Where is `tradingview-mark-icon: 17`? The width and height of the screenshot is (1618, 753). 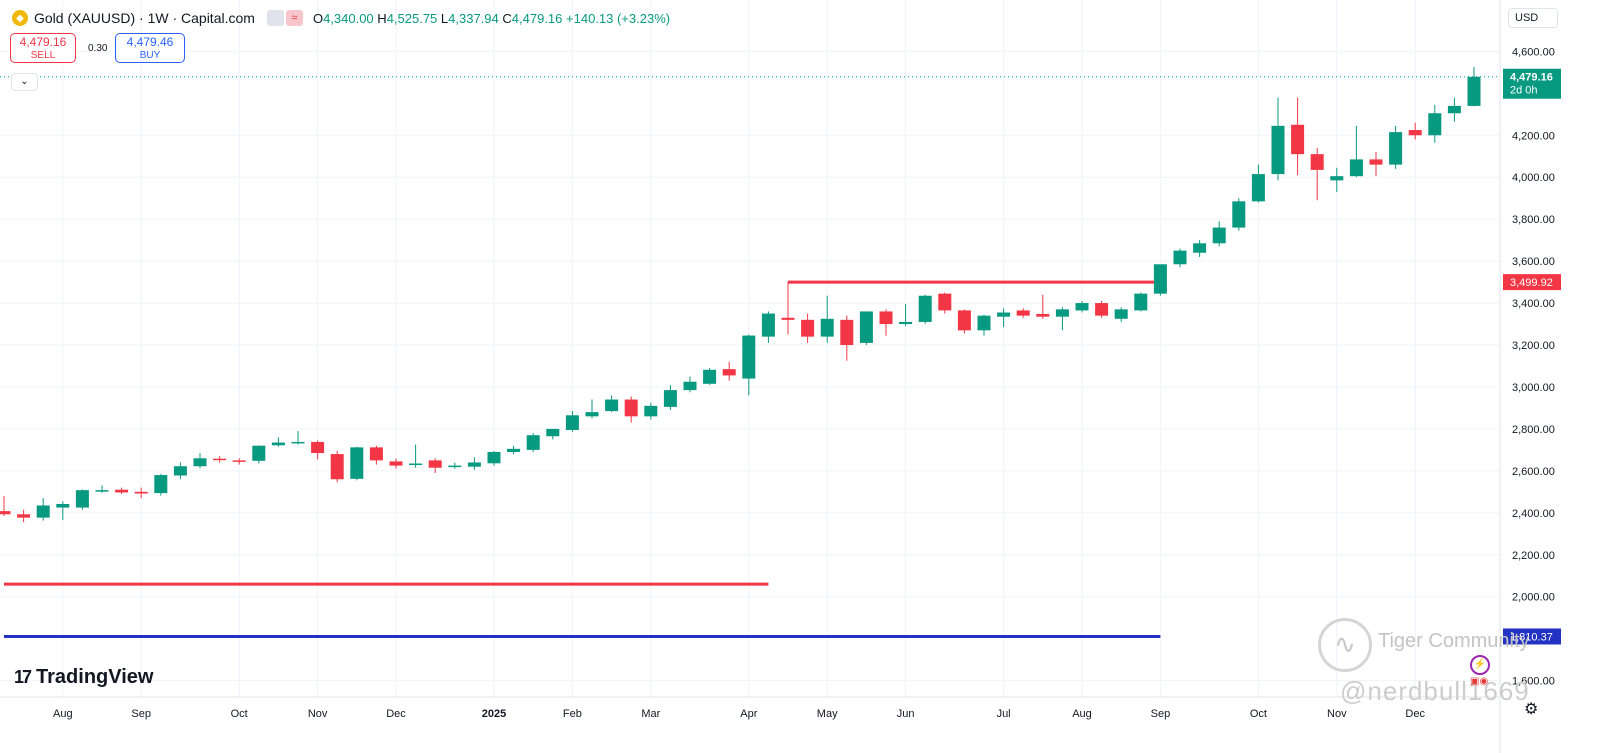
tradingview-mark-icon: 17 is located at coordinates (23, 677).